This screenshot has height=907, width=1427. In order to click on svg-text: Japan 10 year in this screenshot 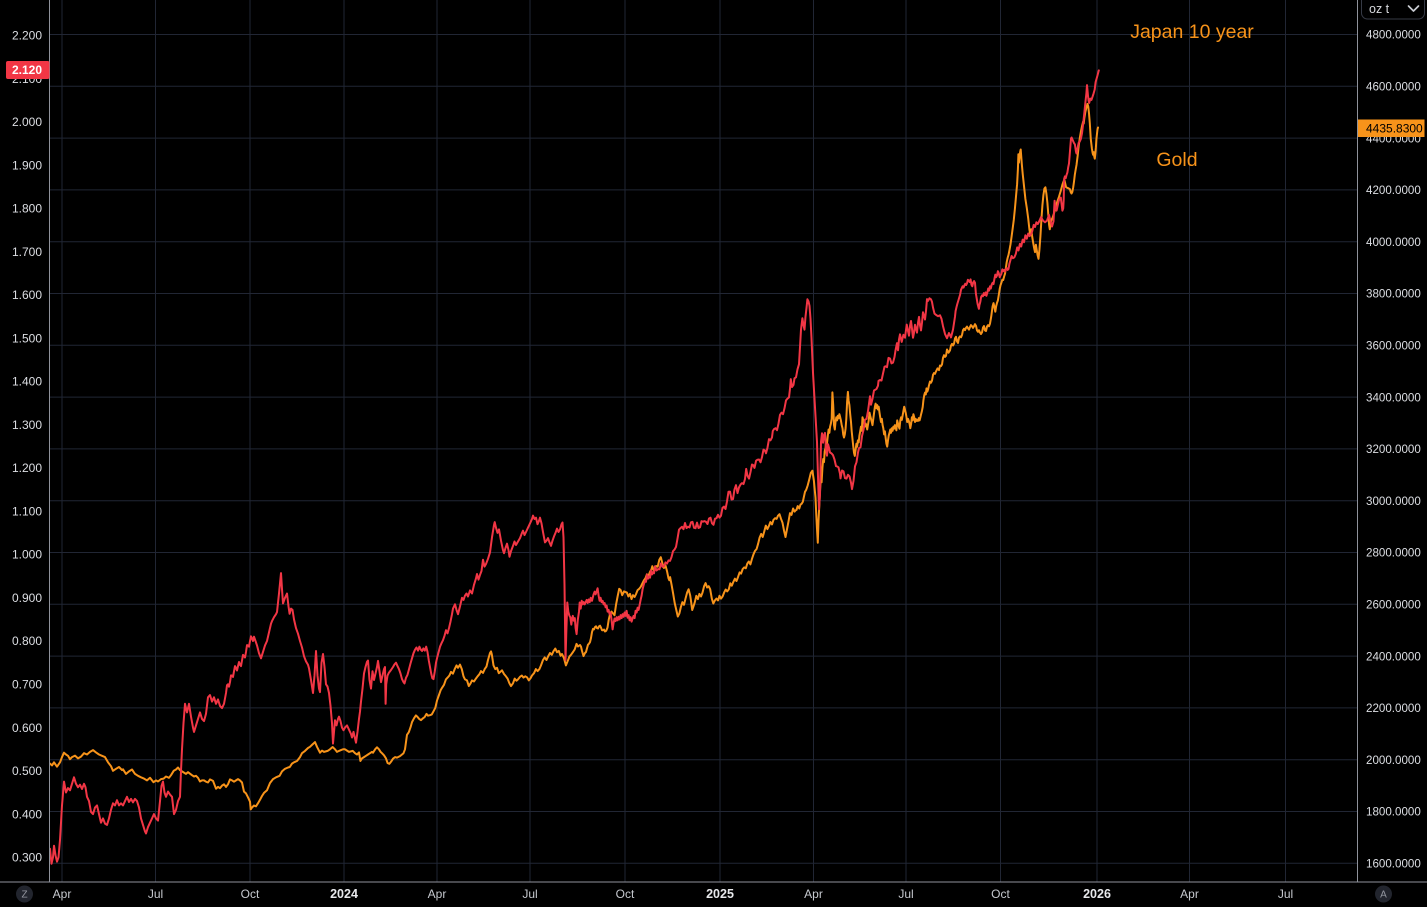, I will do `click(1192, 32)`.